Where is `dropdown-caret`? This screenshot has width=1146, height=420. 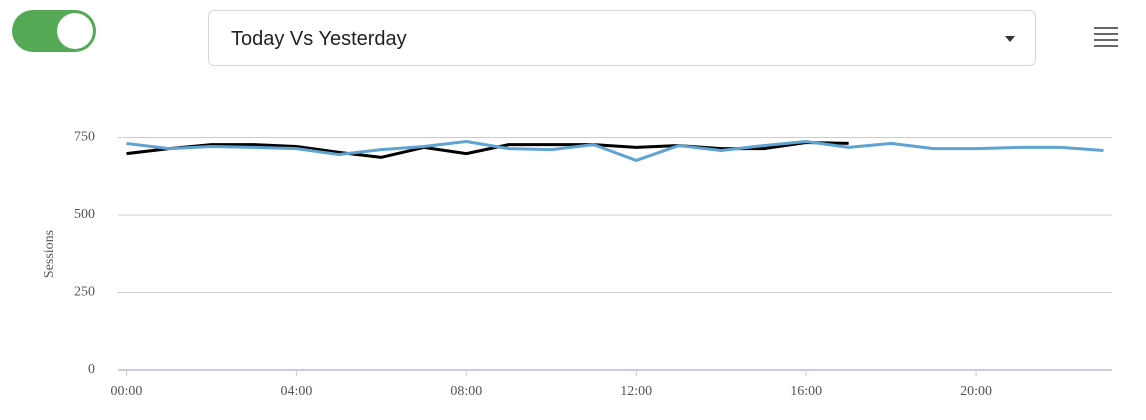 dropdown-caret is located at coordinates (1010, 39).